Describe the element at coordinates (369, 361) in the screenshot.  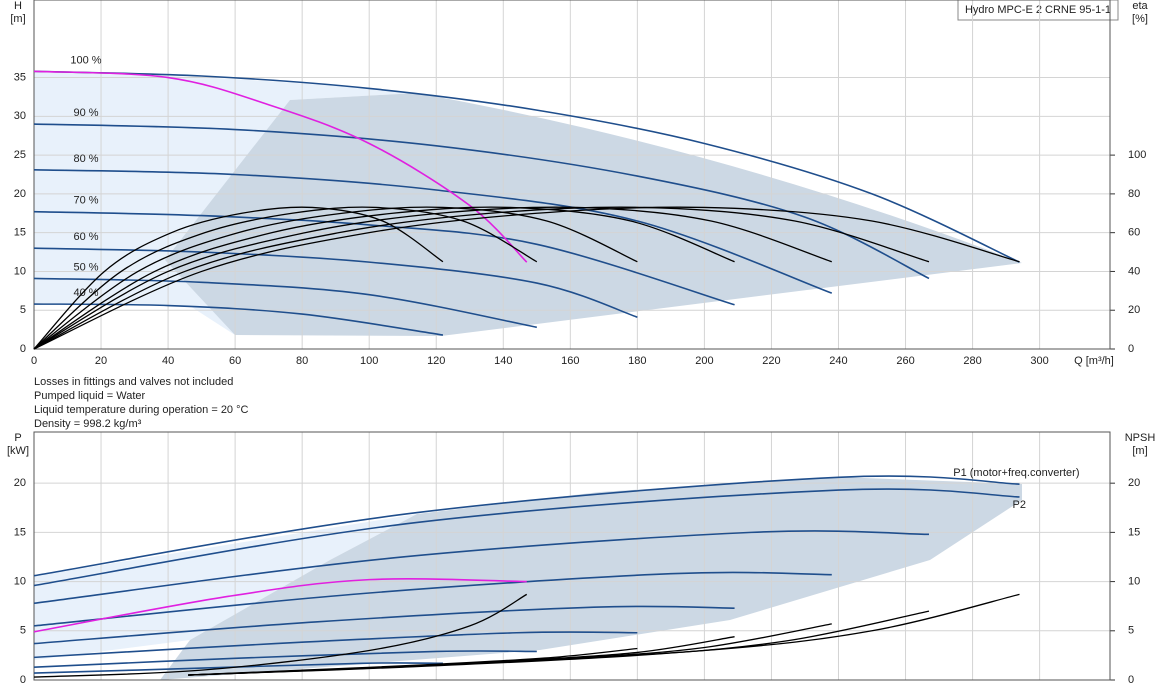
I see `x-tick-label: 100` at that location.